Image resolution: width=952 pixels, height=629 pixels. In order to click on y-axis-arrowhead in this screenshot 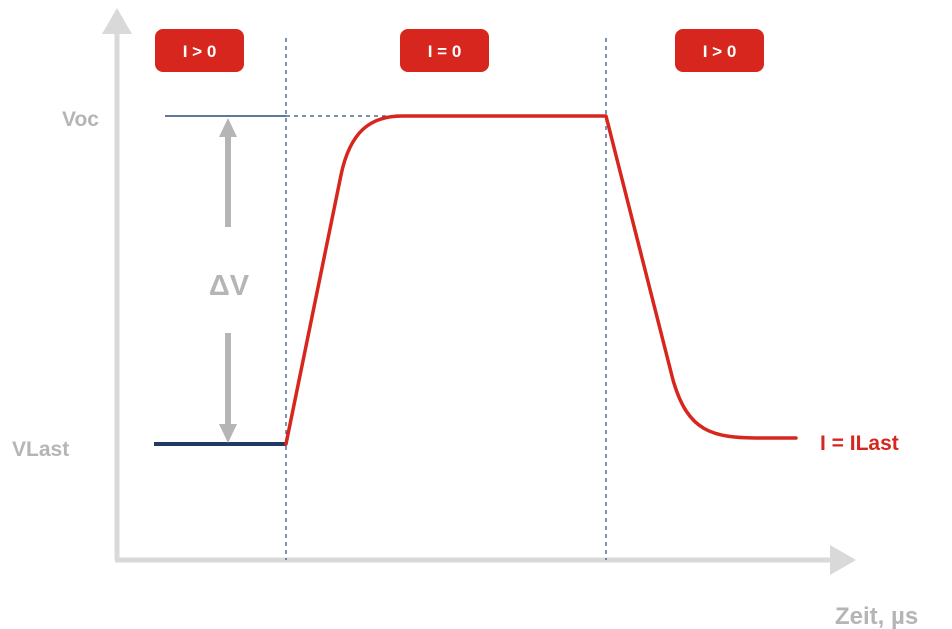, I will do `click(117, 21)`.